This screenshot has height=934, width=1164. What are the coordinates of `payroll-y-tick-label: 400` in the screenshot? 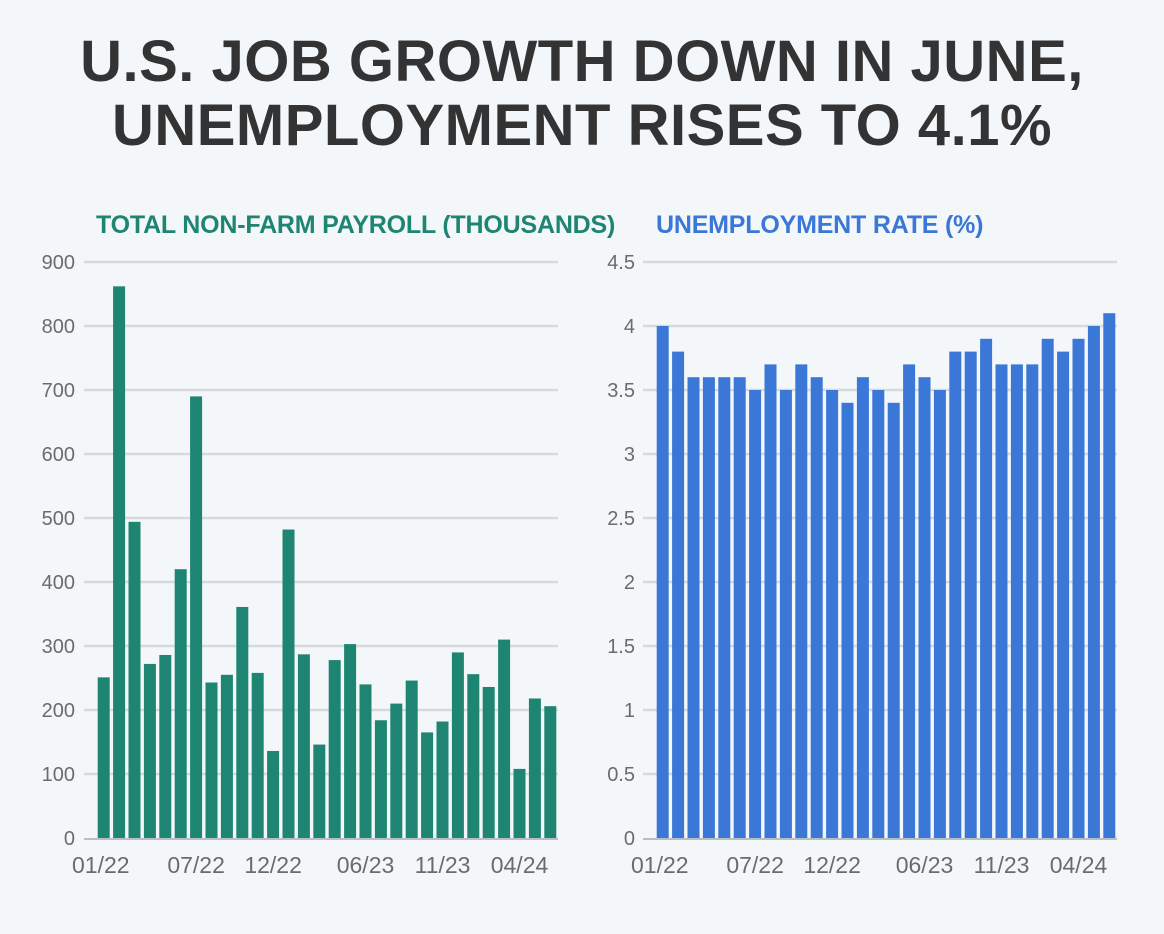 It's located at (58, 583).